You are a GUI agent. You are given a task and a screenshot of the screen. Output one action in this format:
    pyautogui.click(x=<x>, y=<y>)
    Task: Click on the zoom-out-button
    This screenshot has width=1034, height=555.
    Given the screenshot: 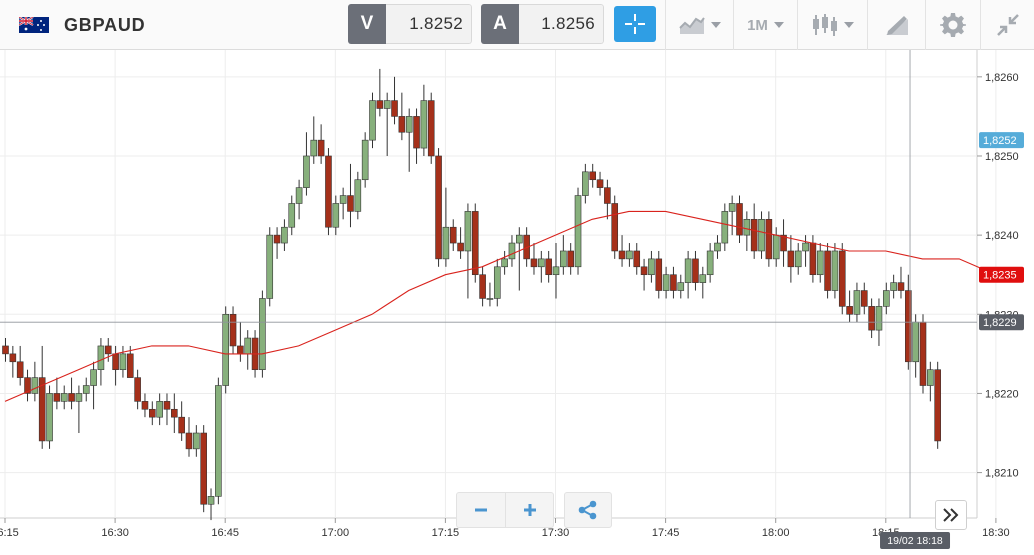 What is the action you would take?
    pyautogui.click(x=481, y=510)
    